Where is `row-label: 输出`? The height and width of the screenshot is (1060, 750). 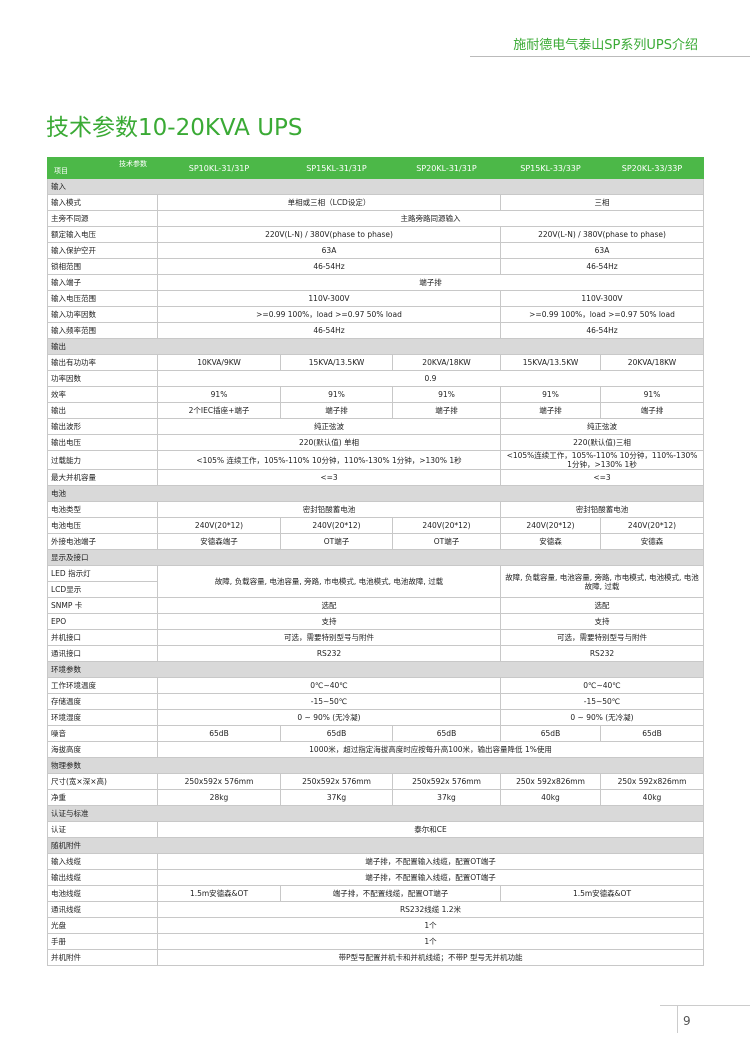
row-label: 输出 is located at coordinates (102, 410).